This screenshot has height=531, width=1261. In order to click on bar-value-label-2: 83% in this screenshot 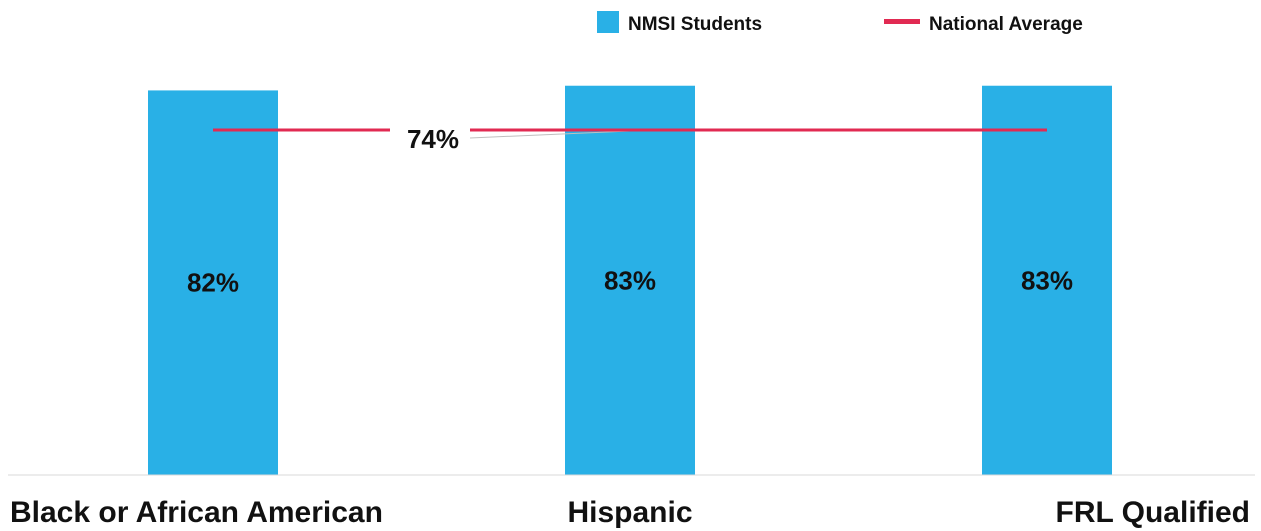, I will do `click(630, 280)`.